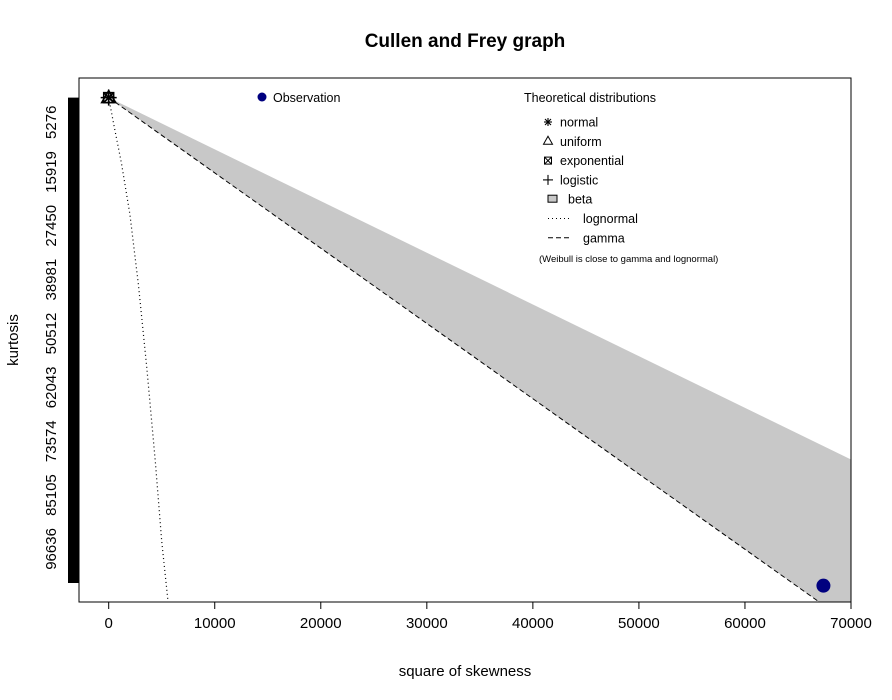  I want to click on observation-legend: Observation, so click(298, 98).